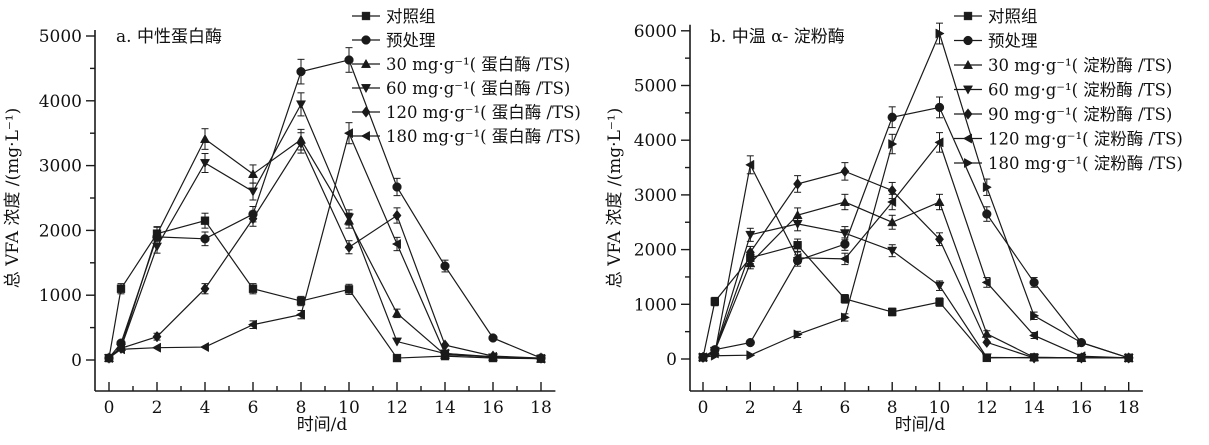  Describe the element at coordinates (301, 408) in the screenshot. I see `x-tick-label: 8` at that location.